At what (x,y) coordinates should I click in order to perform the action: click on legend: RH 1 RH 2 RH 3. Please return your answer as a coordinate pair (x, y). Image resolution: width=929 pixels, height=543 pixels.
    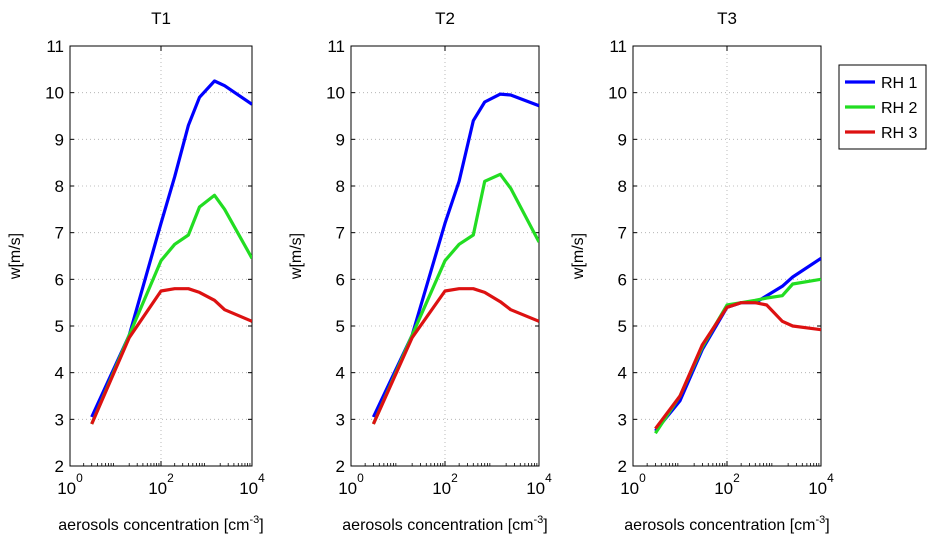
    Looking at the image, I should click on (882, 107).